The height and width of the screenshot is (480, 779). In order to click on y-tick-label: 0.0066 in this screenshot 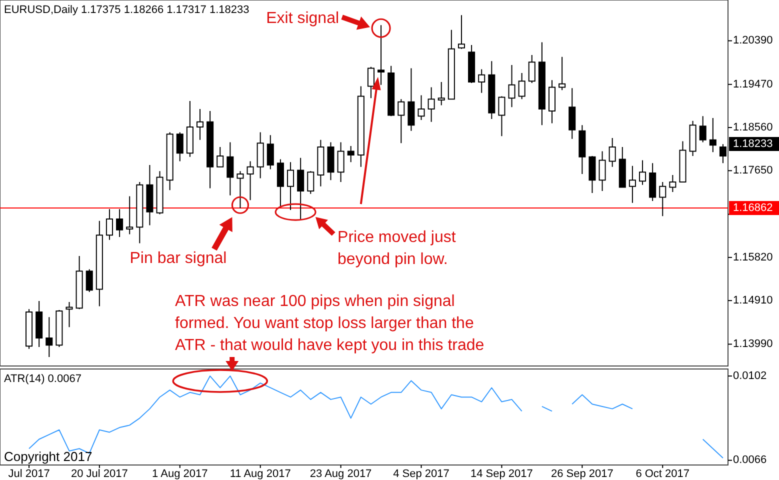, I will do `click(750, 460)`.